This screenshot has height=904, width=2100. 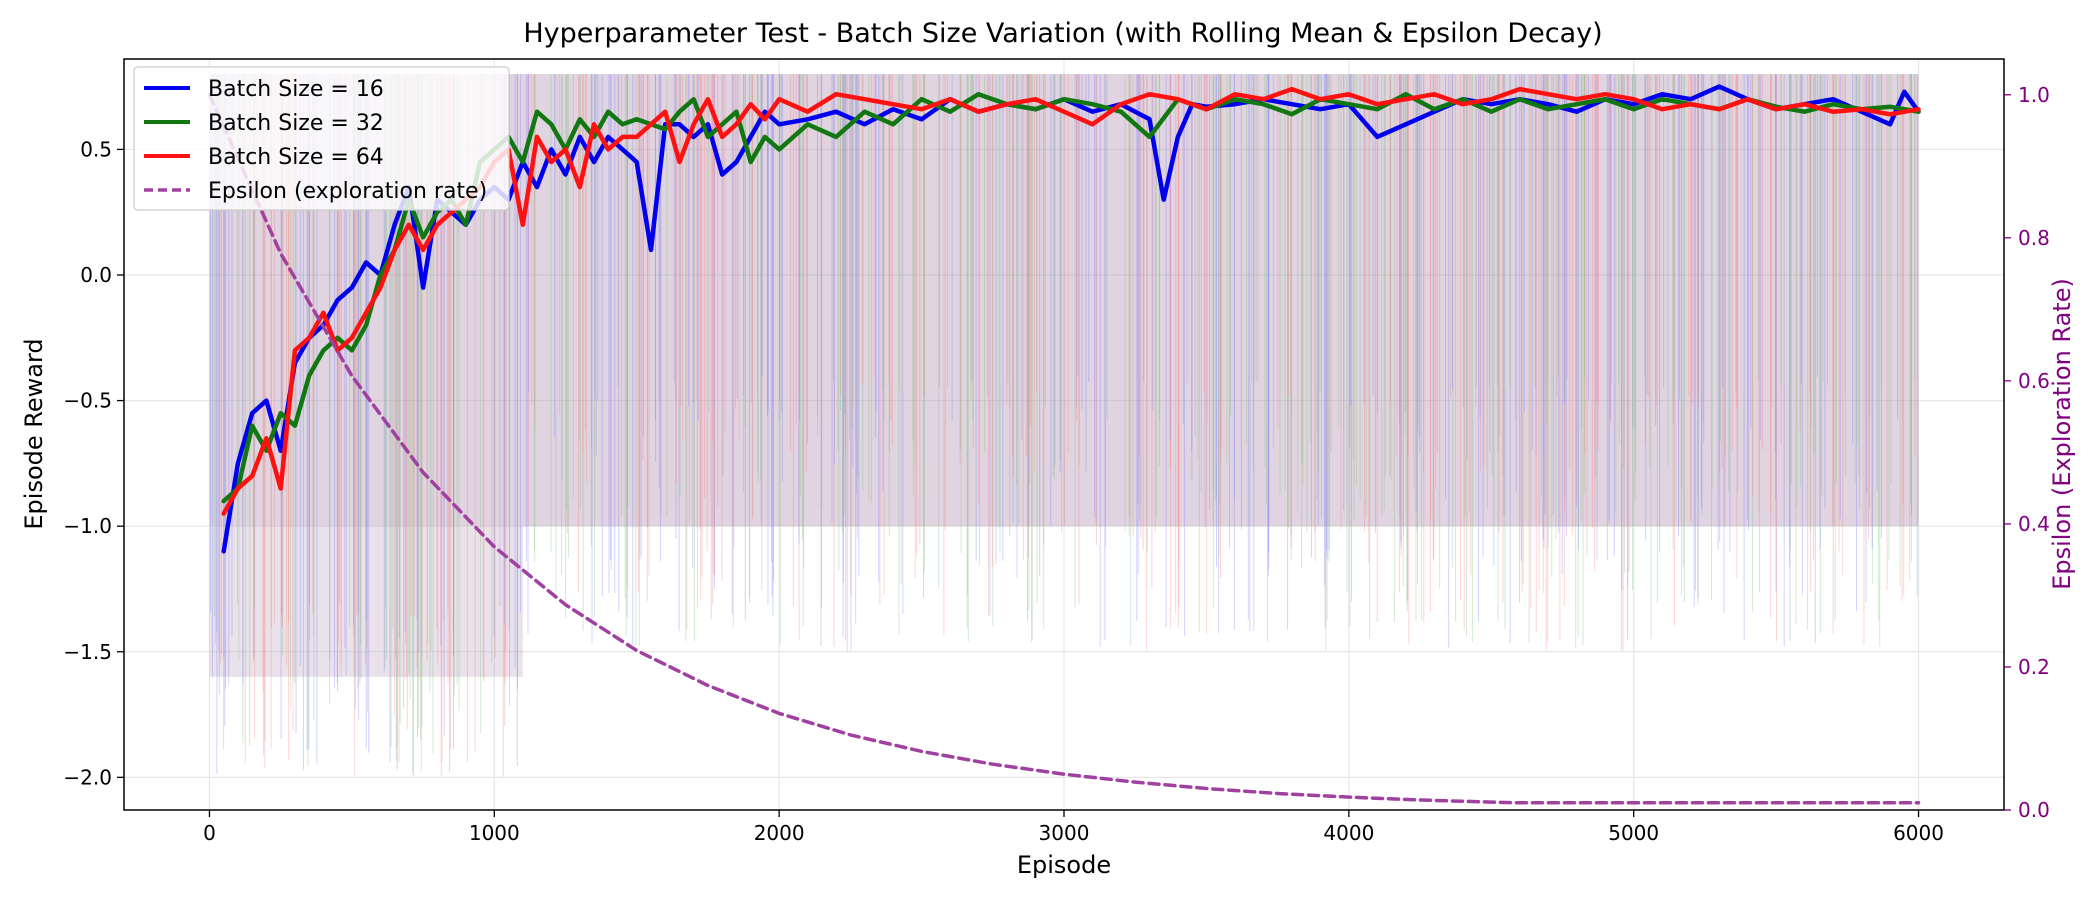 What do you see at coordinates (2034, 238) in the screenshot?
I see `y2-tick-label: 0.8` at bounding box center [2034, 238].